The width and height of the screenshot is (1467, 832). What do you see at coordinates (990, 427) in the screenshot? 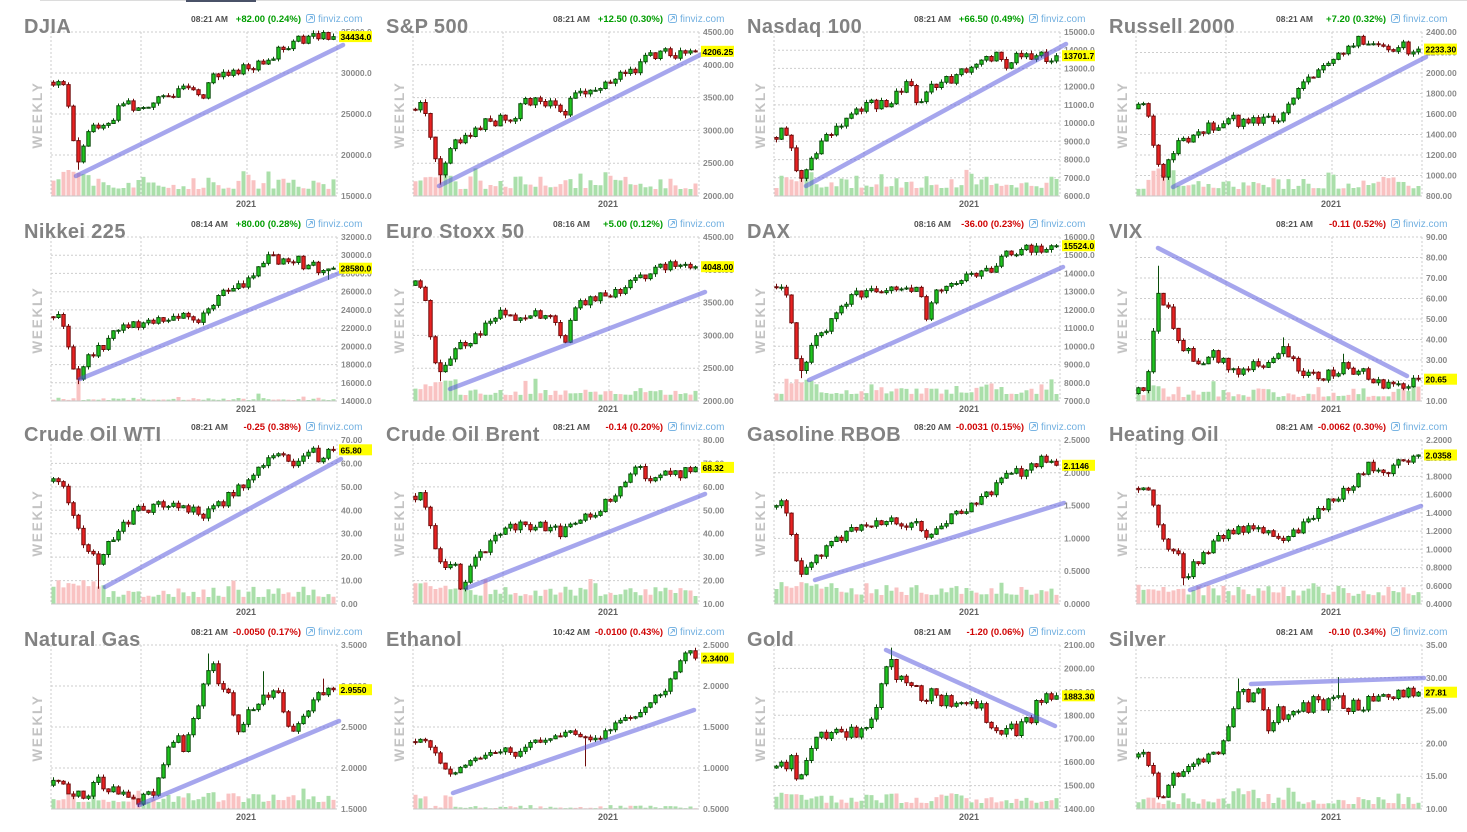
I see `svg-text: -0.0031 (0.15%)` at bounding box center [990, 427].